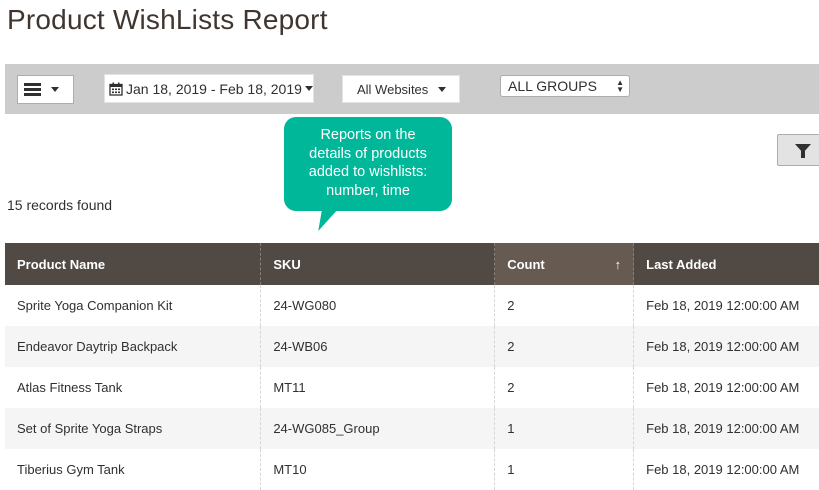 The image size is (819, 490). I want to click on filter-icon-stem, so click(803, 154).